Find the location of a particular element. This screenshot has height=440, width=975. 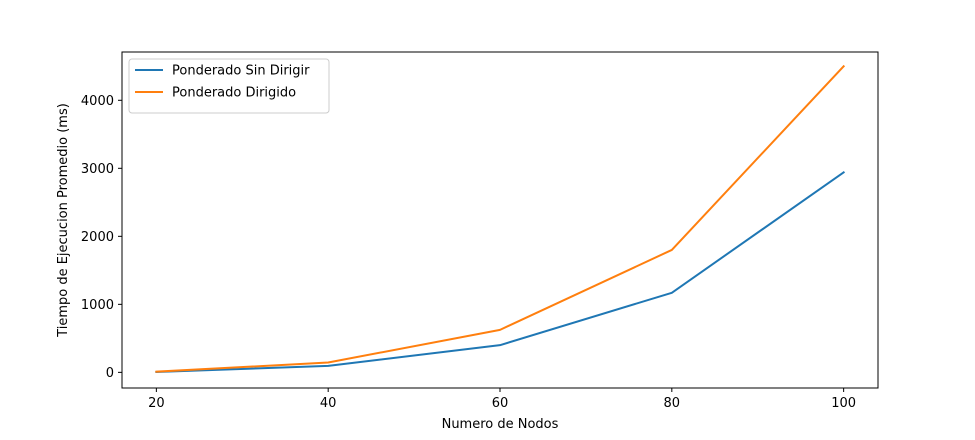

x-tick-label: 80 is located at coordinates (672, 403).